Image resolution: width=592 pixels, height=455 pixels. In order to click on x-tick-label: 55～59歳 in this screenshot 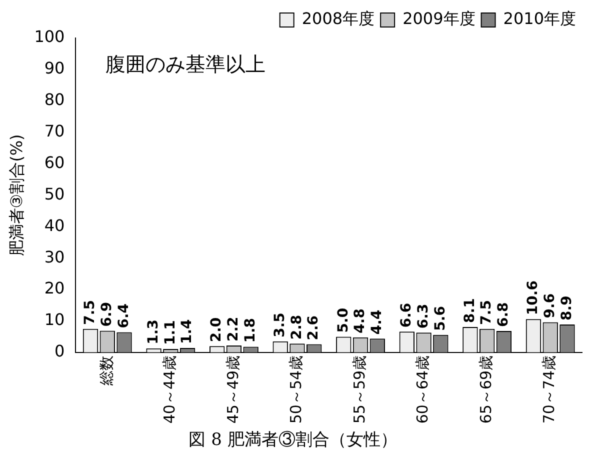, I will do `click(359, 389)`.